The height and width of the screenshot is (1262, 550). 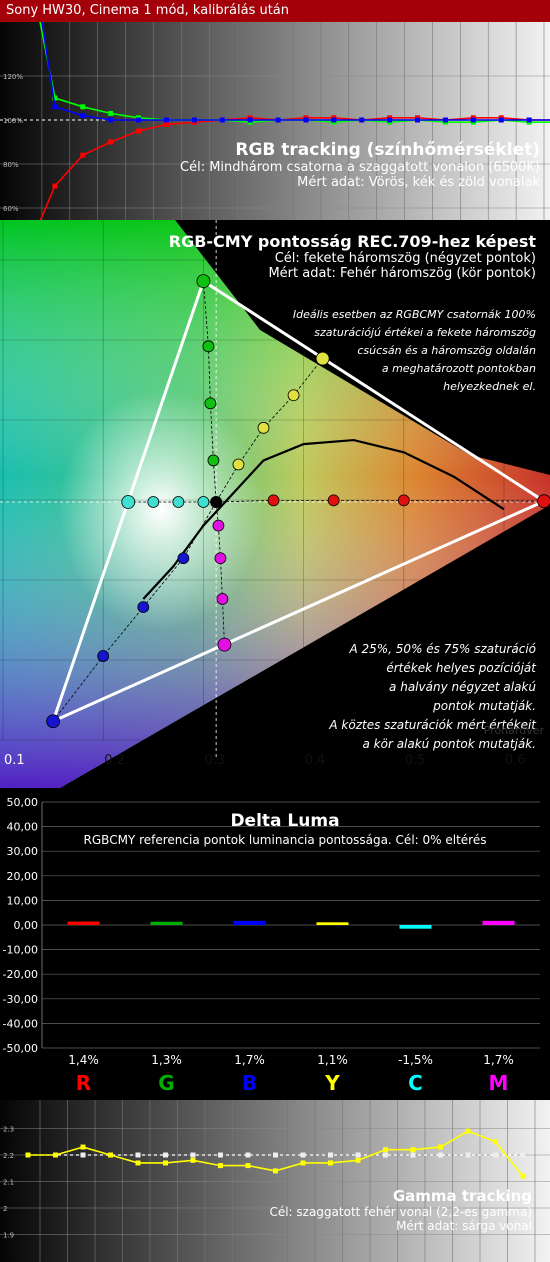 I want to click on luma-y-tick: 30,00, so click(x=23, y=851).